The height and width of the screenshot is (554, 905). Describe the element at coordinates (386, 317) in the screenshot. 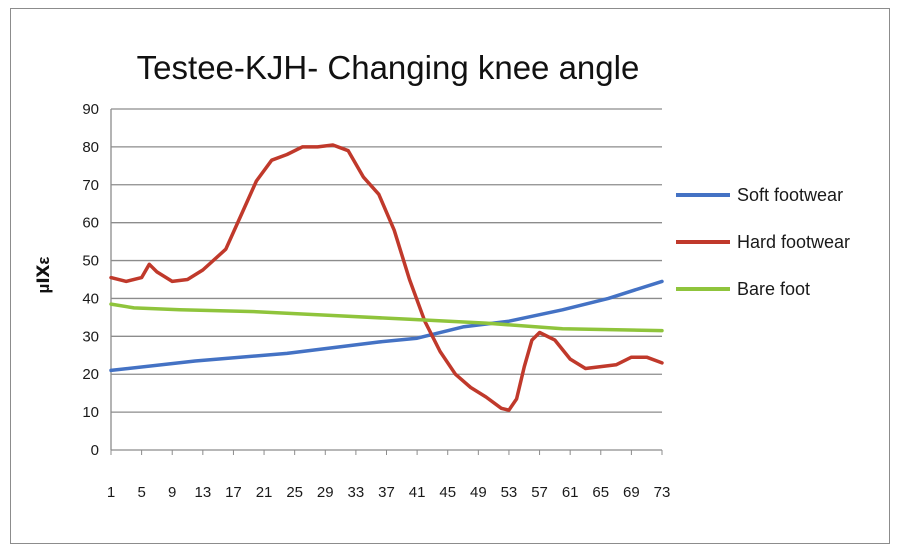

I see `series-line-bare-foot` at that location.